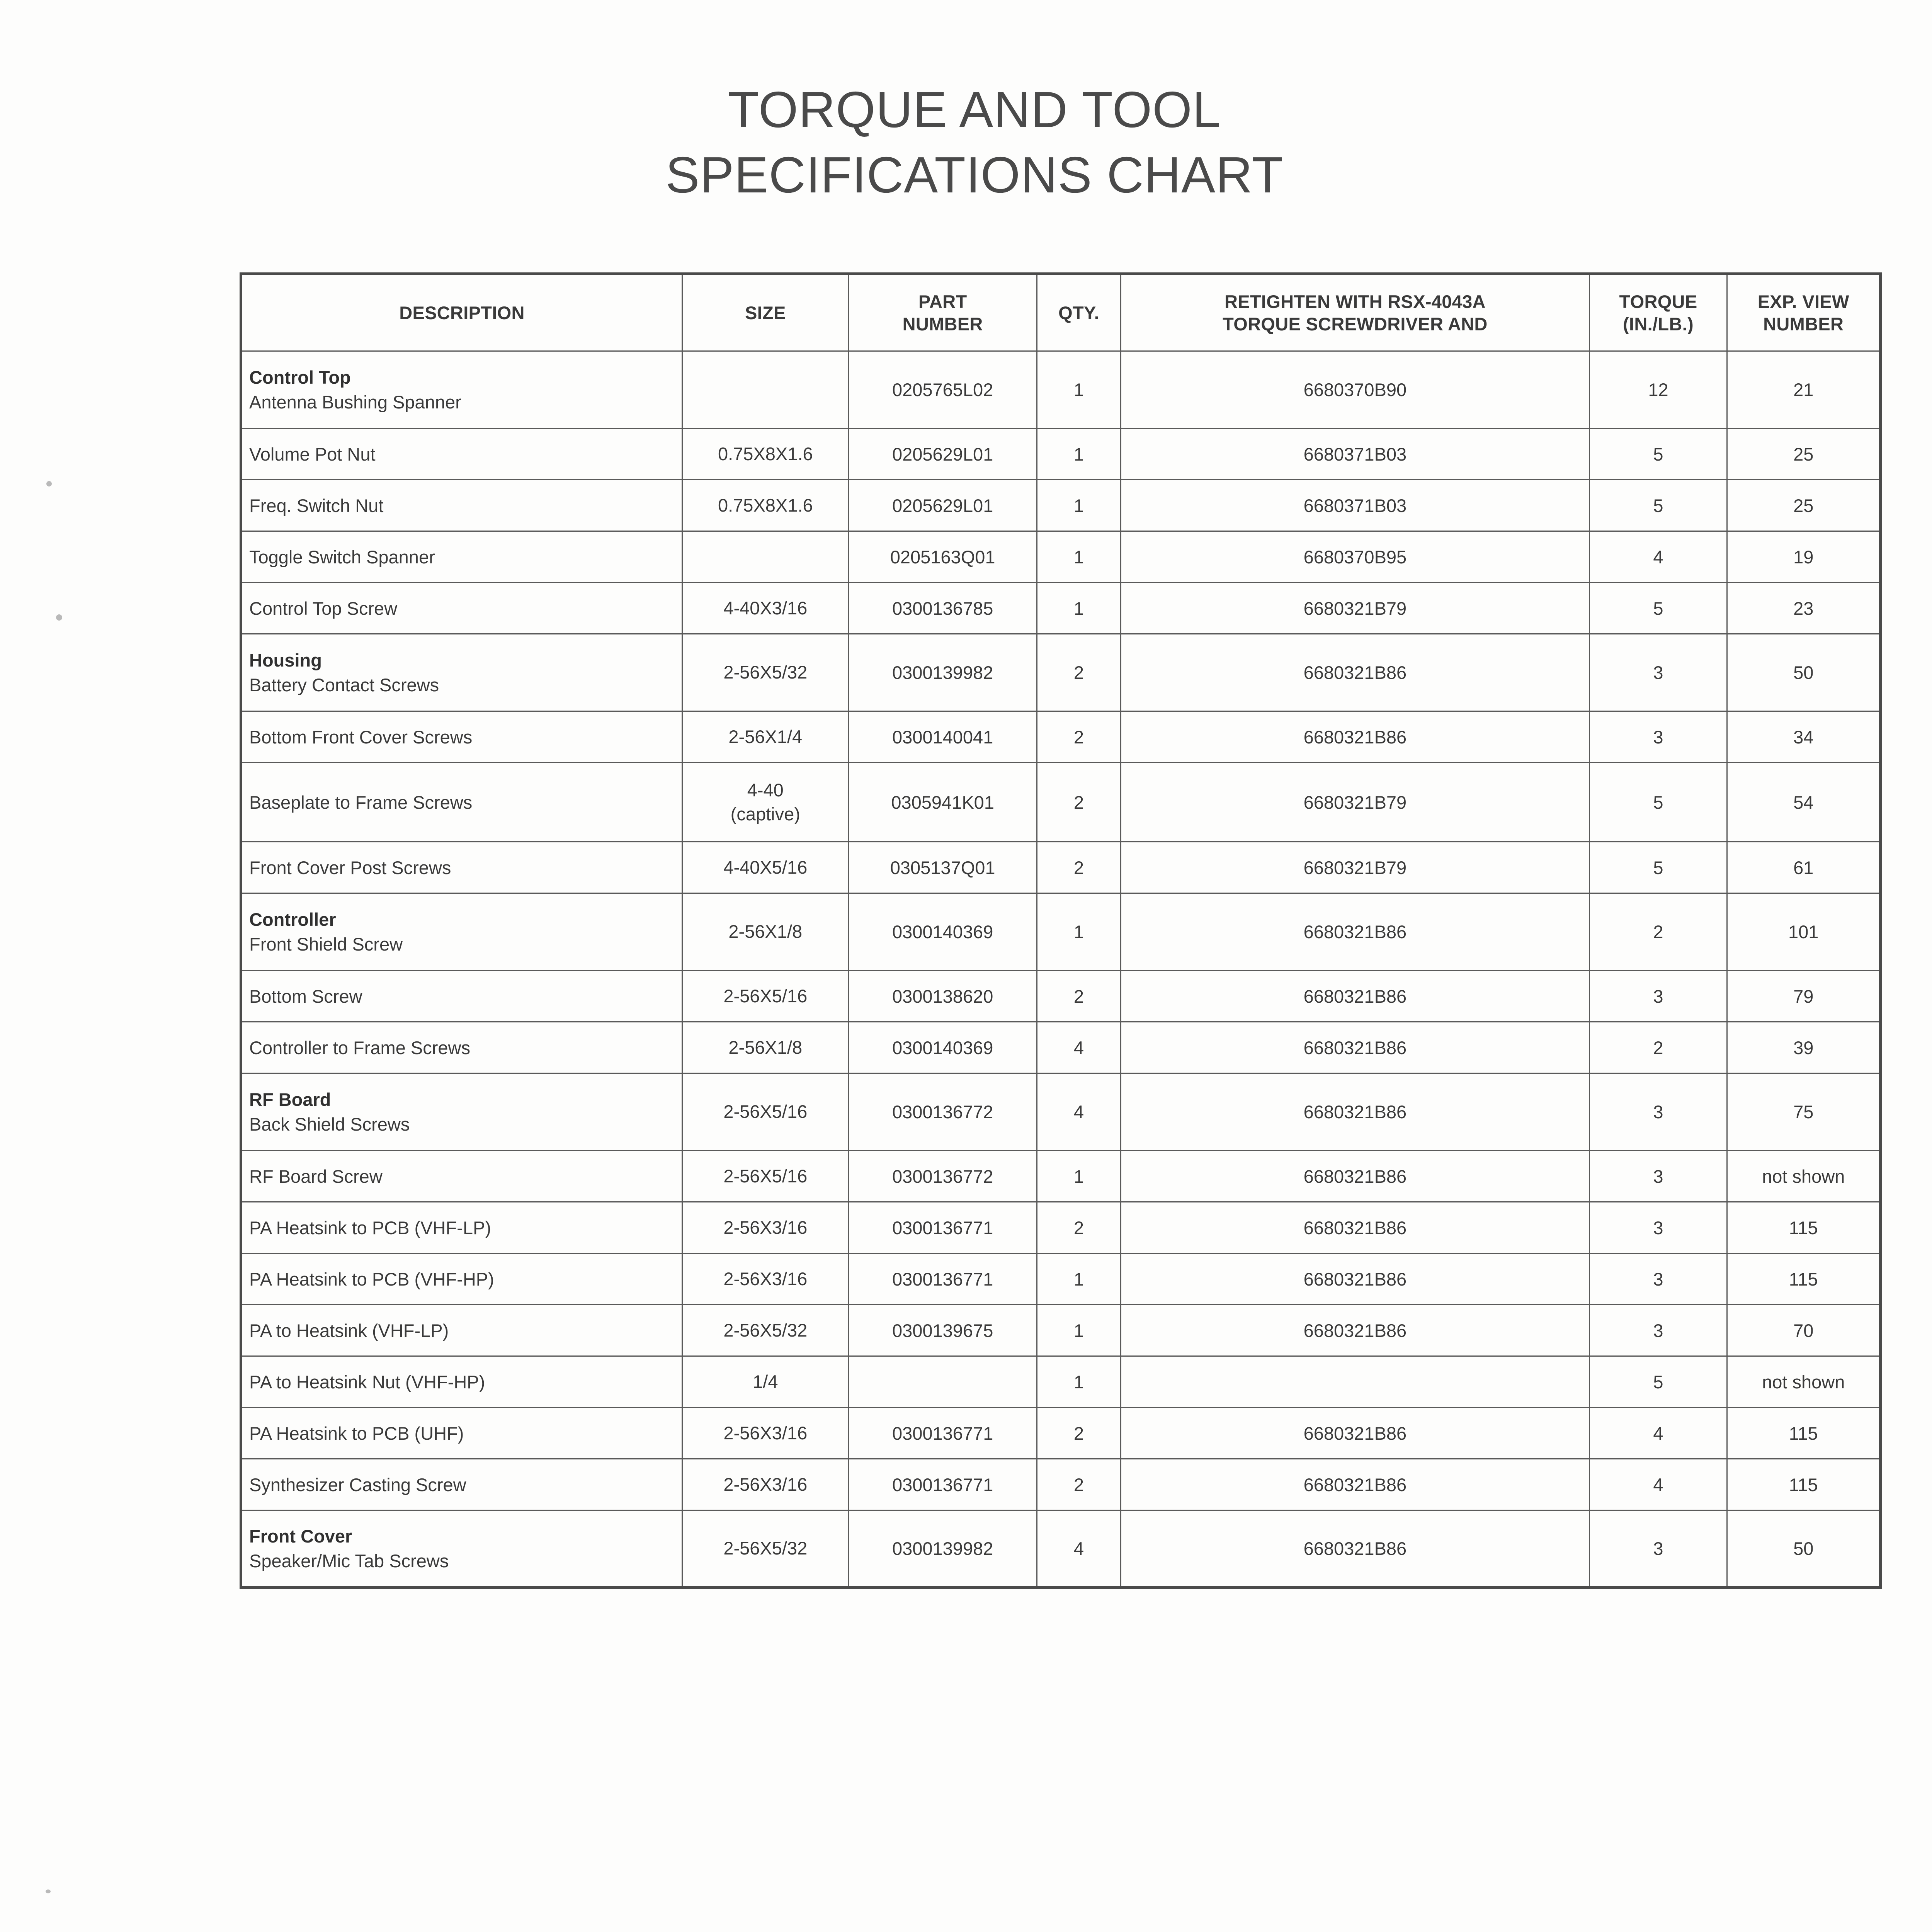  I want to click on cell-qty: 4, so click(1079, 1048).